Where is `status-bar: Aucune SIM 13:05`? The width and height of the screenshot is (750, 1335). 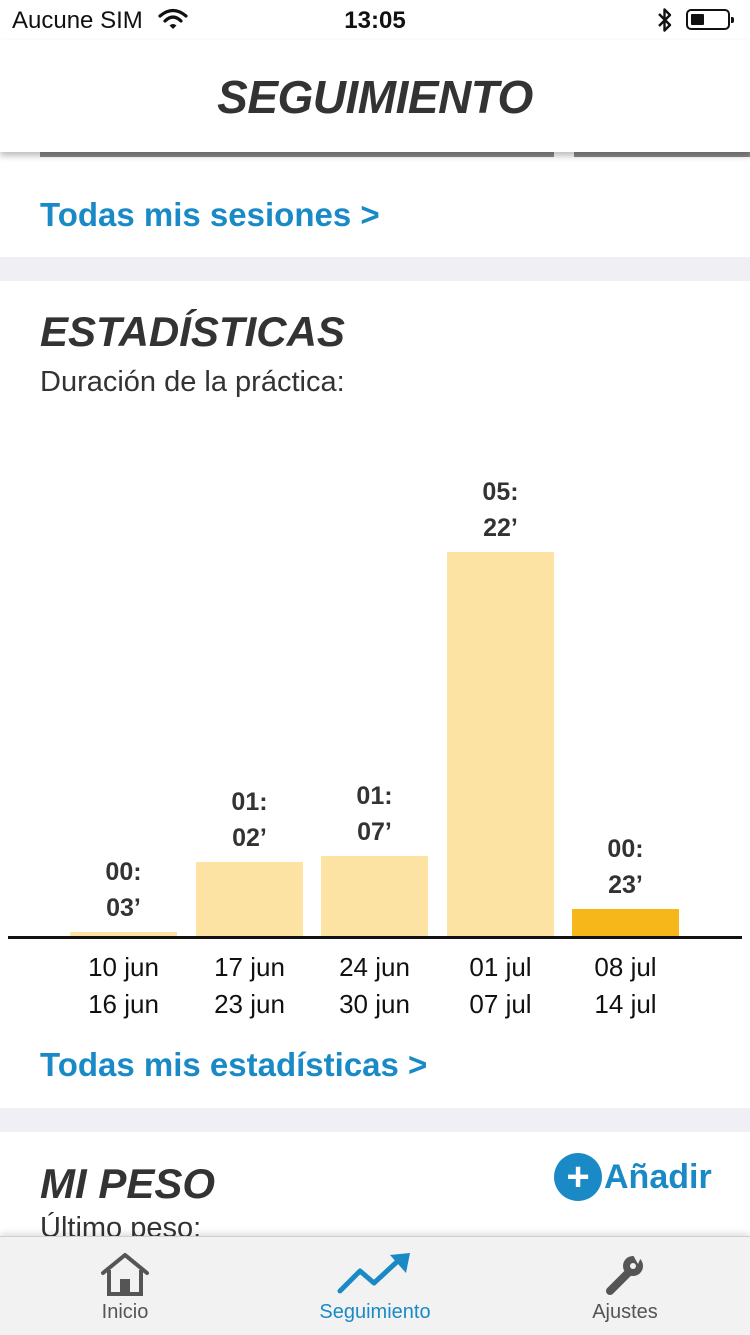
status-bar: Aucune SIM 13:05 is located at coordinates (375, 20).